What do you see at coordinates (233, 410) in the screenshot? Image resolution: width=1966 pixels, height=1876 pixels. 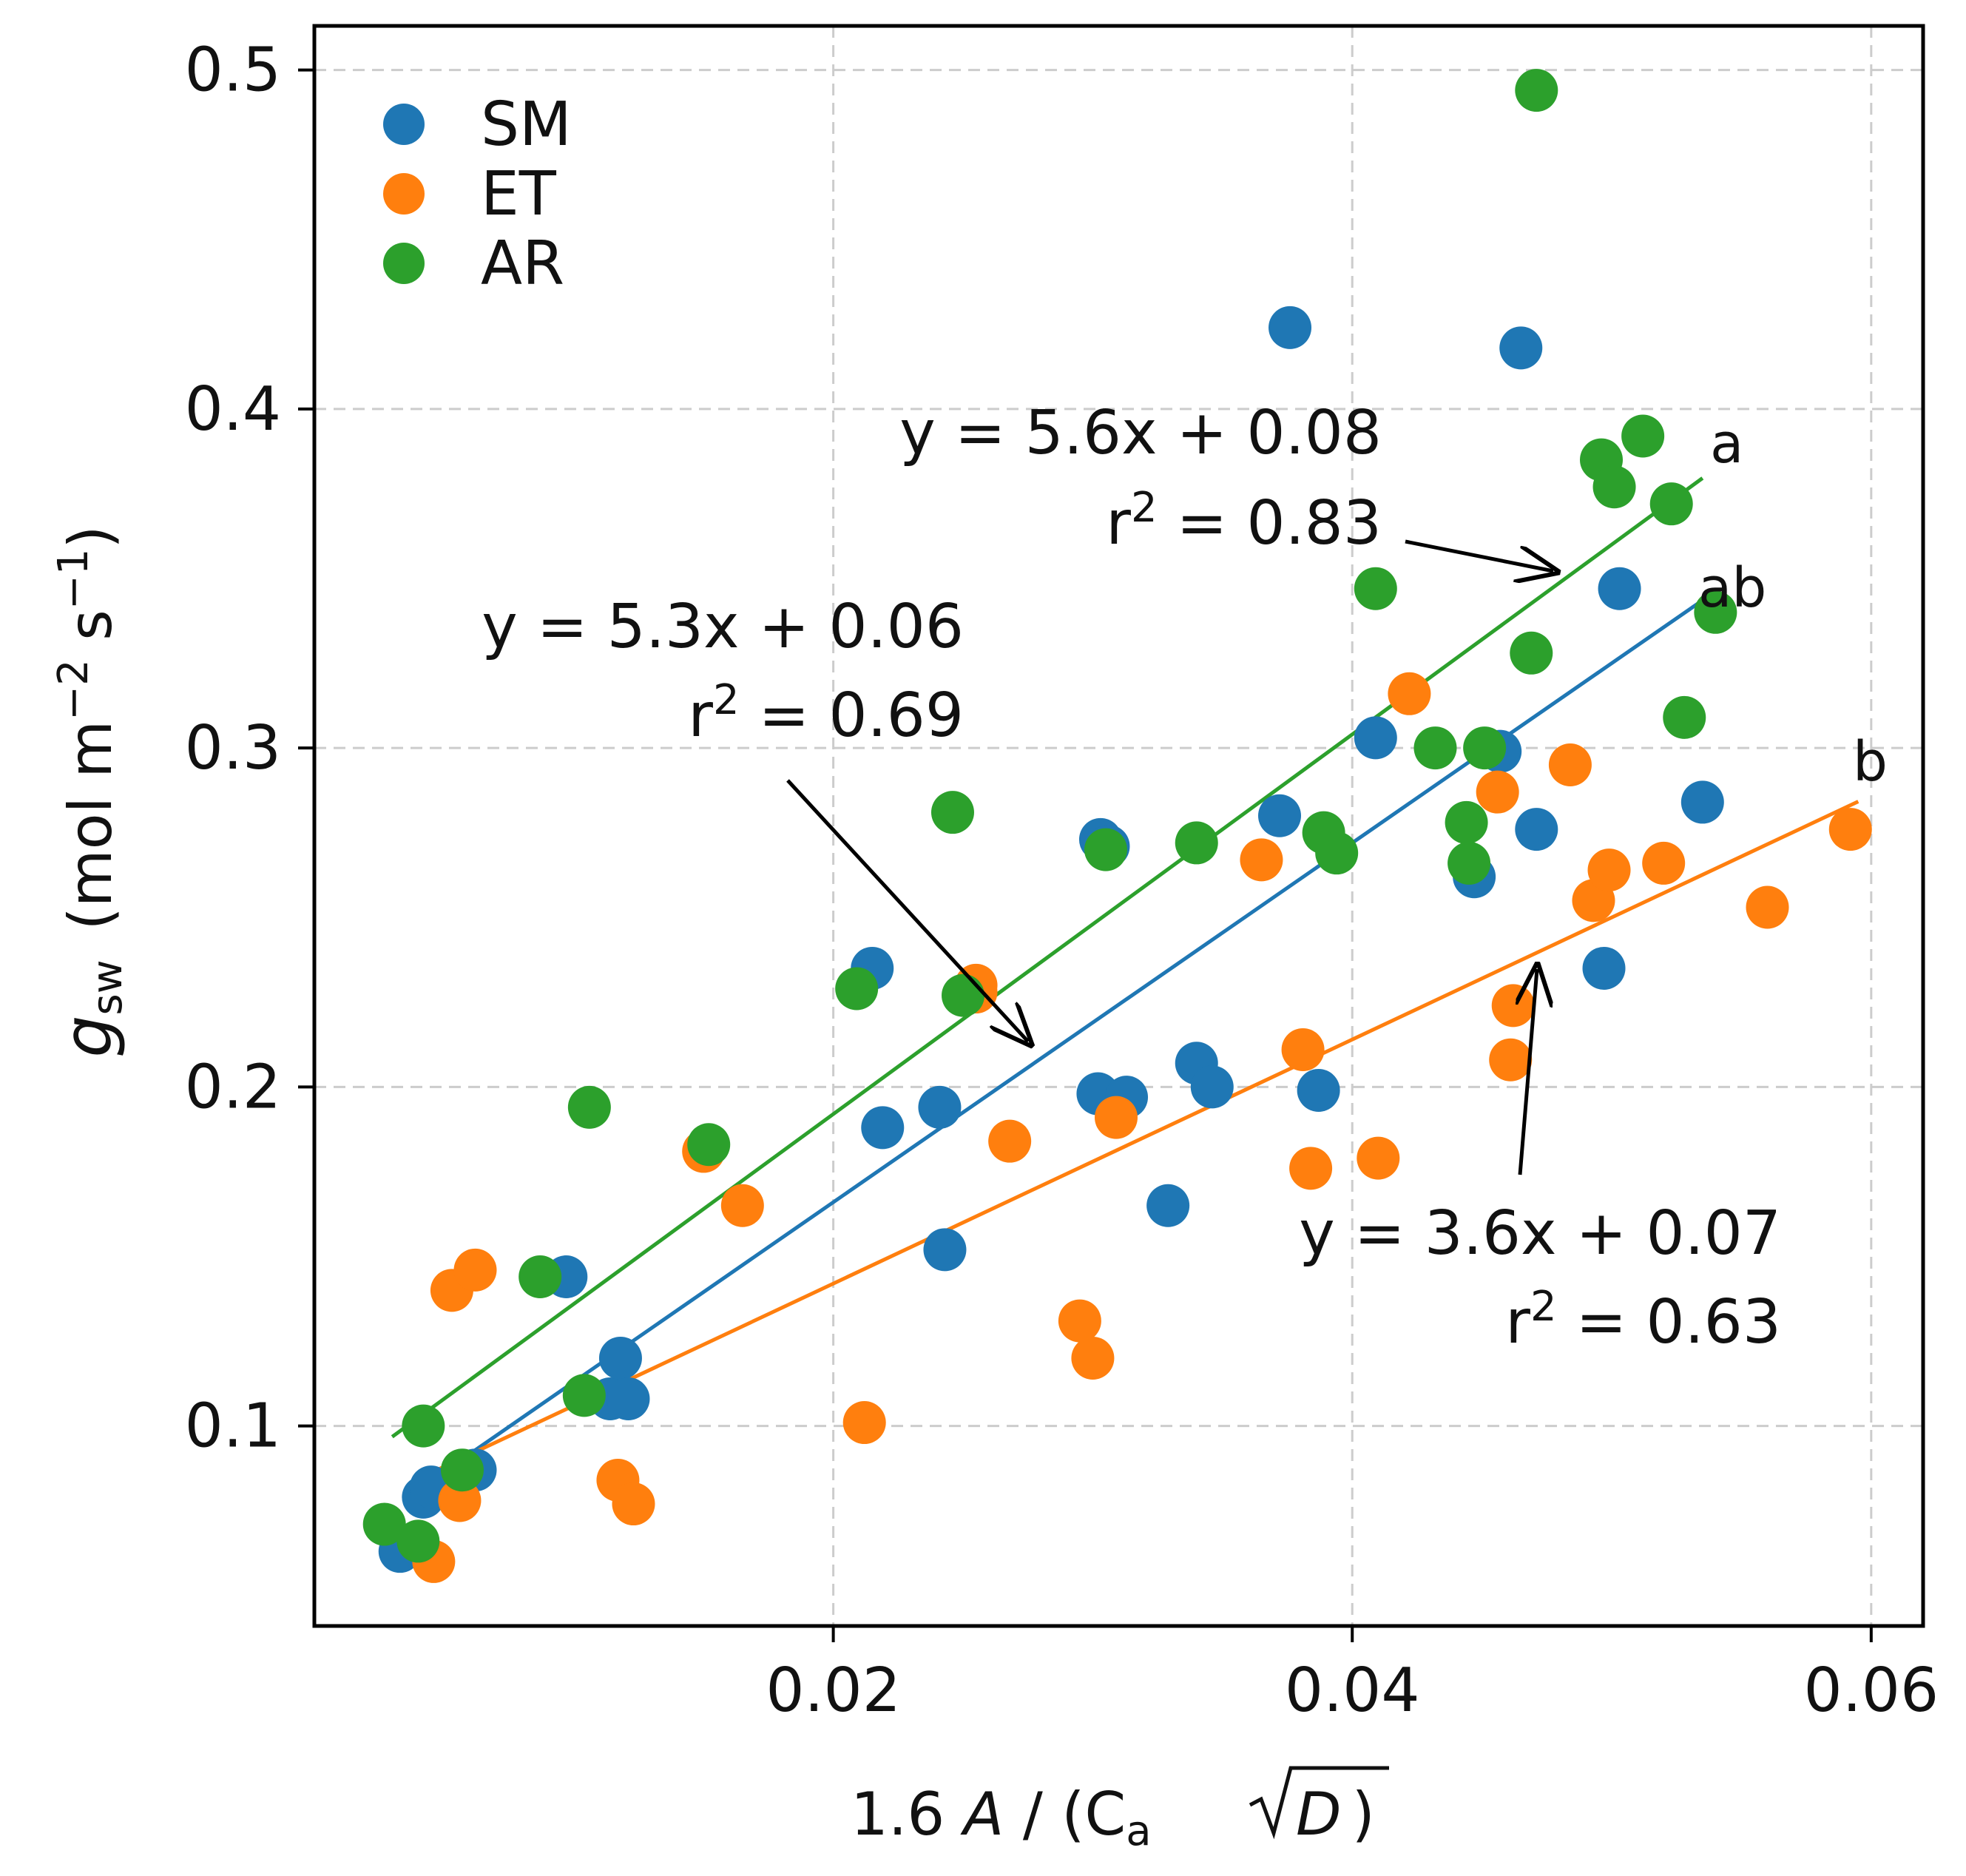 I see `y-tick-label: 0.4` at bounding box center [233, 410].